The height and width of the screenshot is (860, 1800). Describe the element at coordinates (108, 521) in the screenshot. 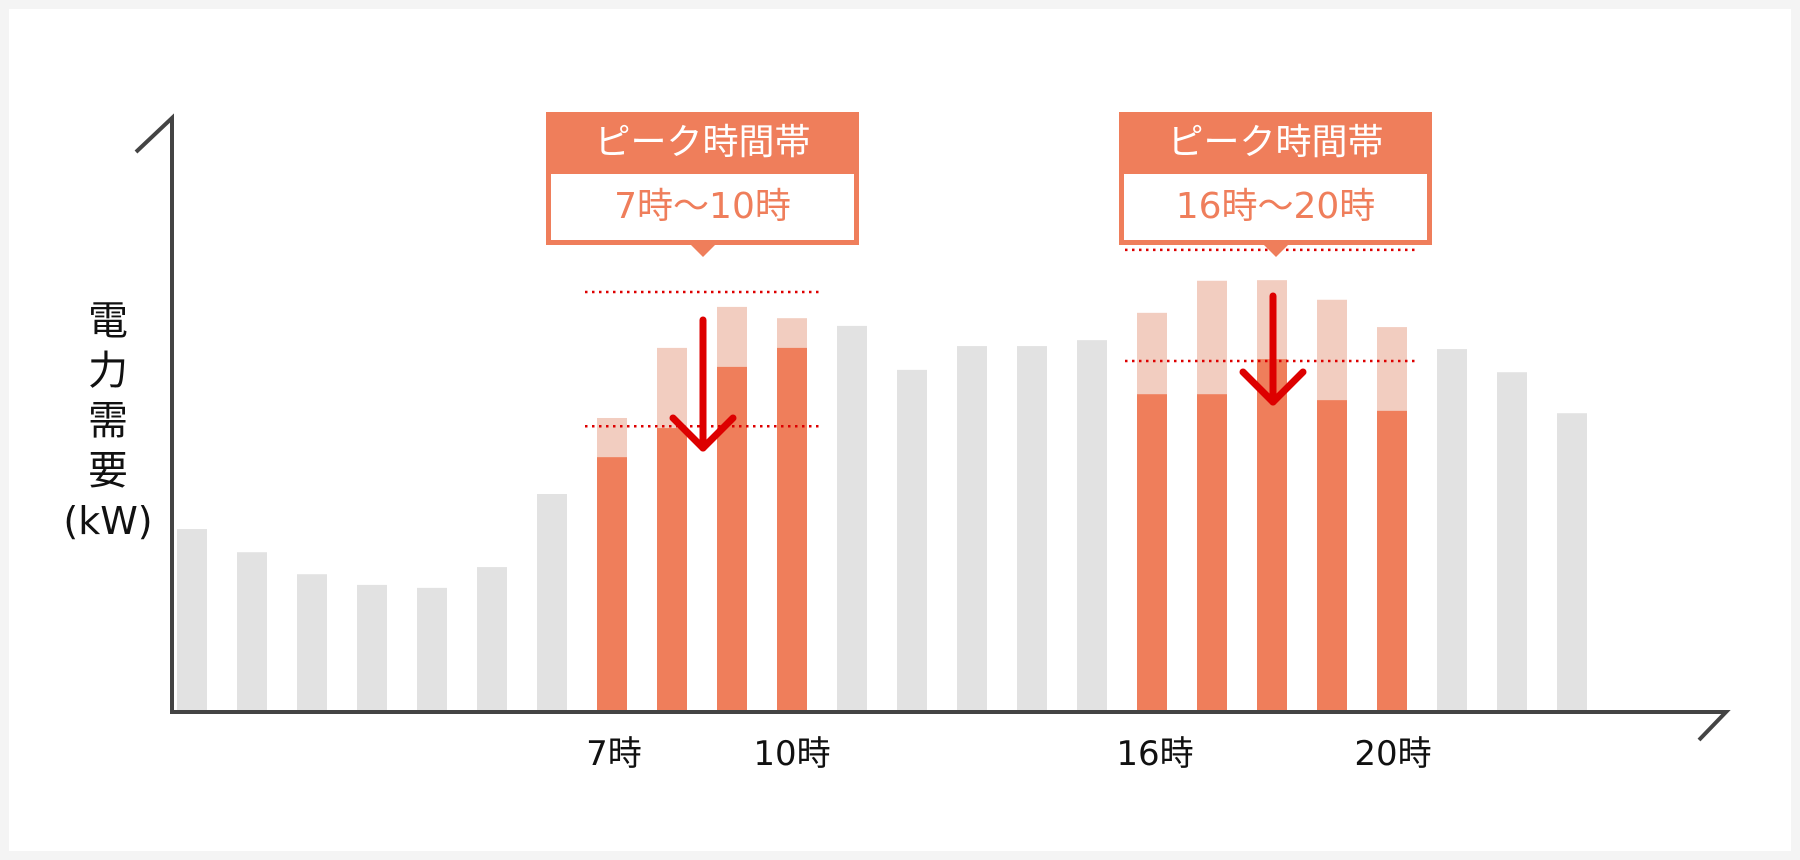

I see `y-axis-unit: (kW)` at that location.